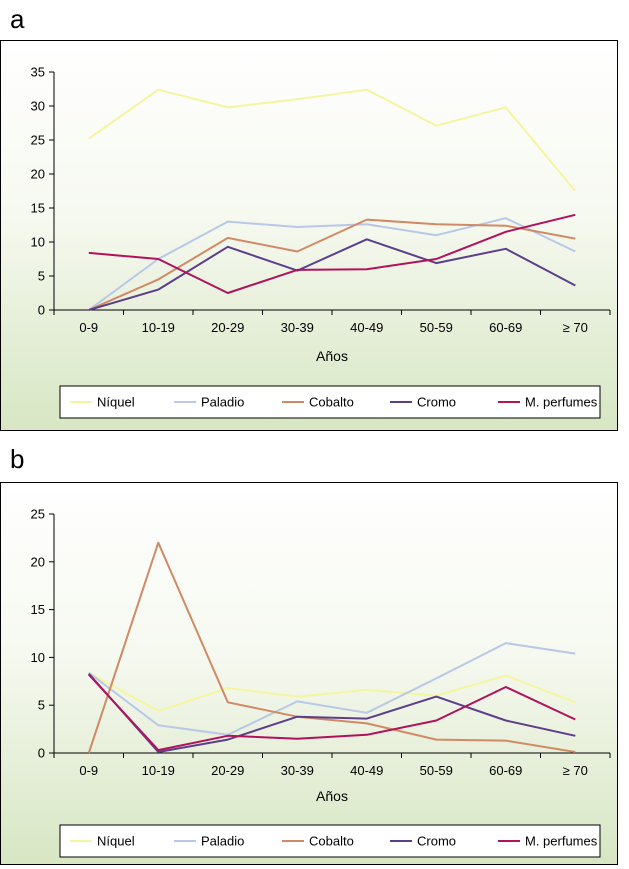 The width and height of the screenshot is (629, 869). Describe the element at coordinates (38, 106) in the screenshot. I see `y-tick-label: 30` at that location.